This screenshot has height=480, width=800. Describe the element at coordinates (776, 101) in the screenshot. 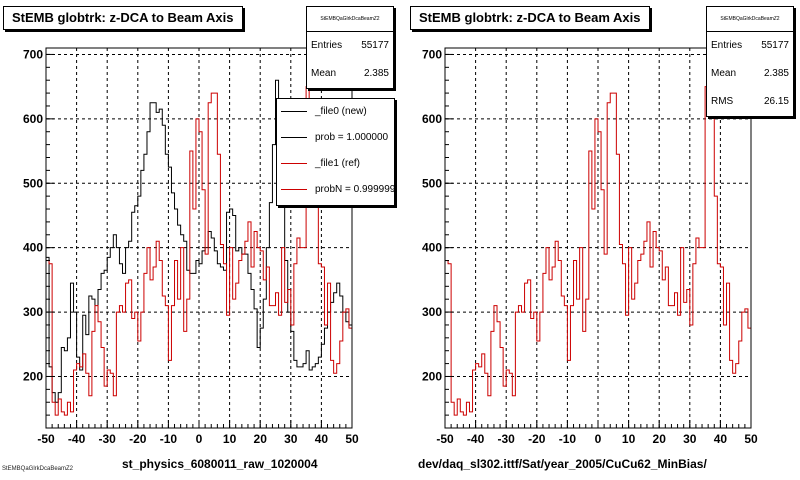

I see `stats-rms-value: 26.15` at that location.